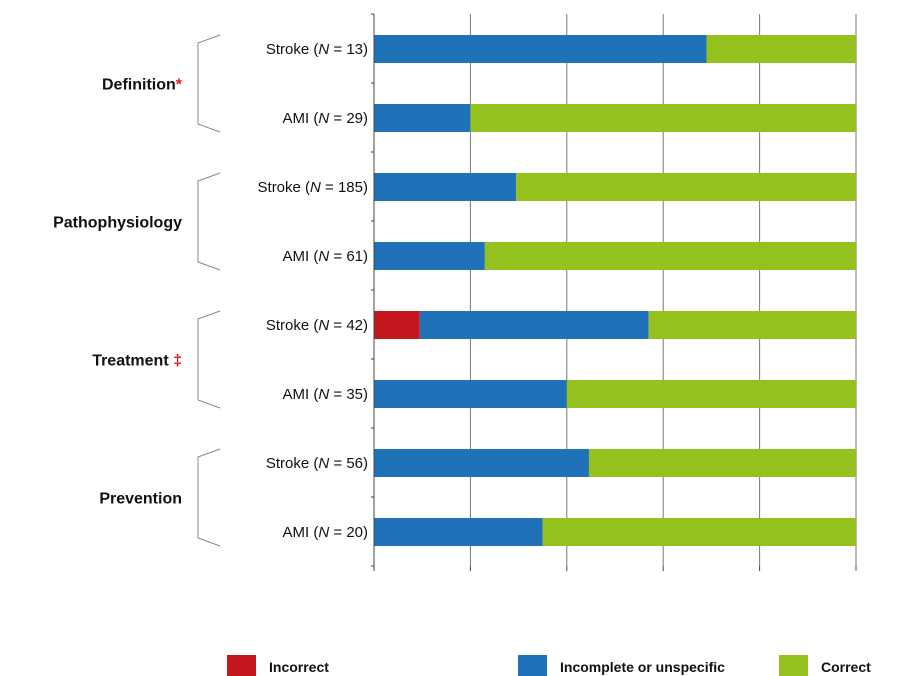 This screenshot has height=676, width=918. Describe the element at coordinates (179, 85) in the screenshot. I see `group-footnote-mark: *` at that location.